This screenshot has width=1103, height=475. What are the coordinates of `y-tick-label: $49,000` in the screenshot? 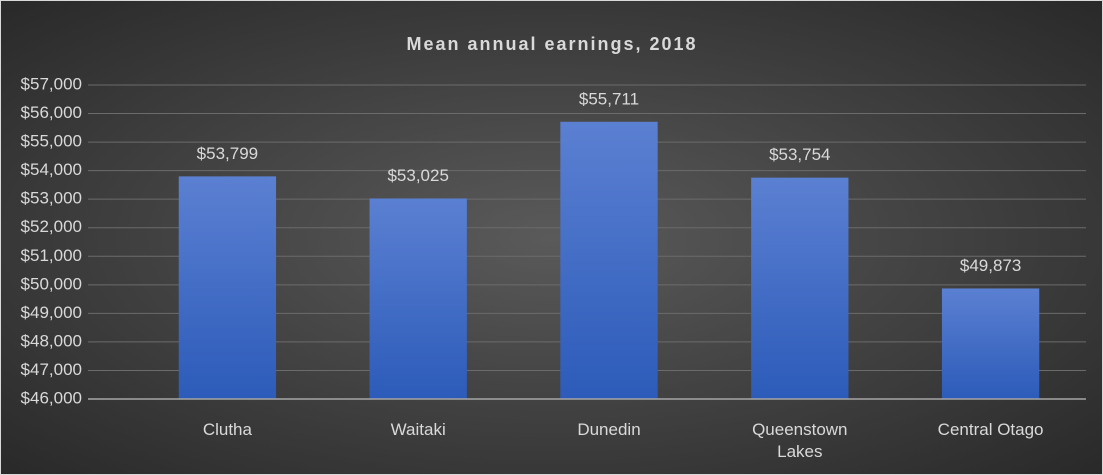 It's located at (51, 312).